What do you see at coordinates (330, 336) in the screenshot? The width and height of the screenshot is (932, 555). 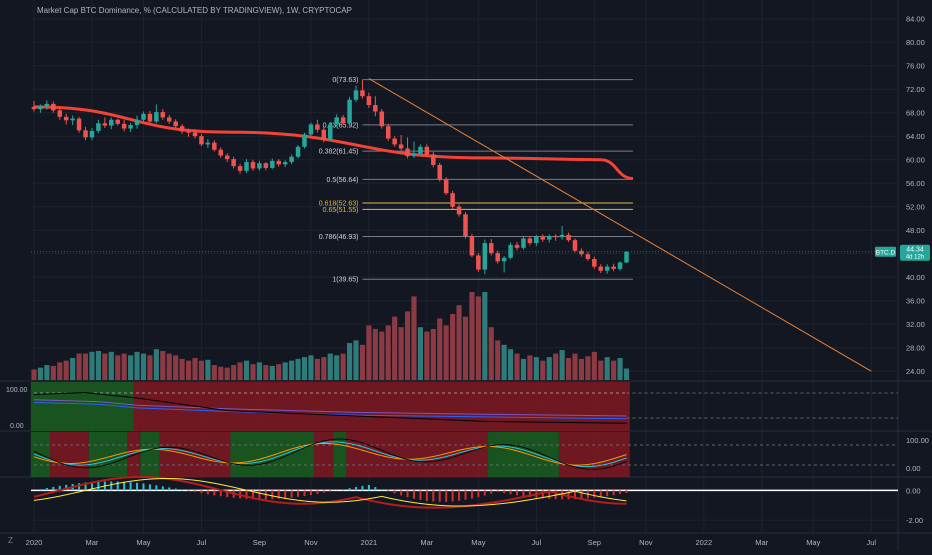 I see `volume-bars` at bounding box center [330, 336].